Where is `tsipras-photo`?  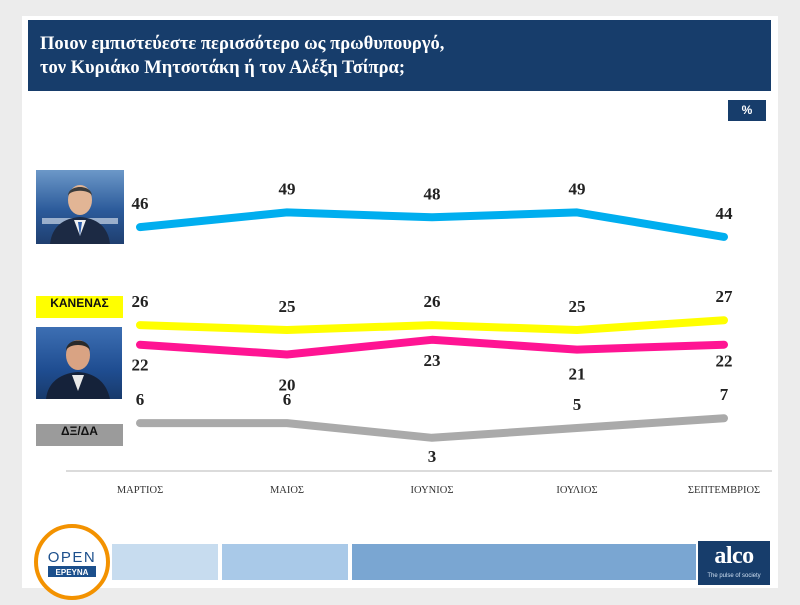
tsipras-photo is located at coordinates (79, 363).